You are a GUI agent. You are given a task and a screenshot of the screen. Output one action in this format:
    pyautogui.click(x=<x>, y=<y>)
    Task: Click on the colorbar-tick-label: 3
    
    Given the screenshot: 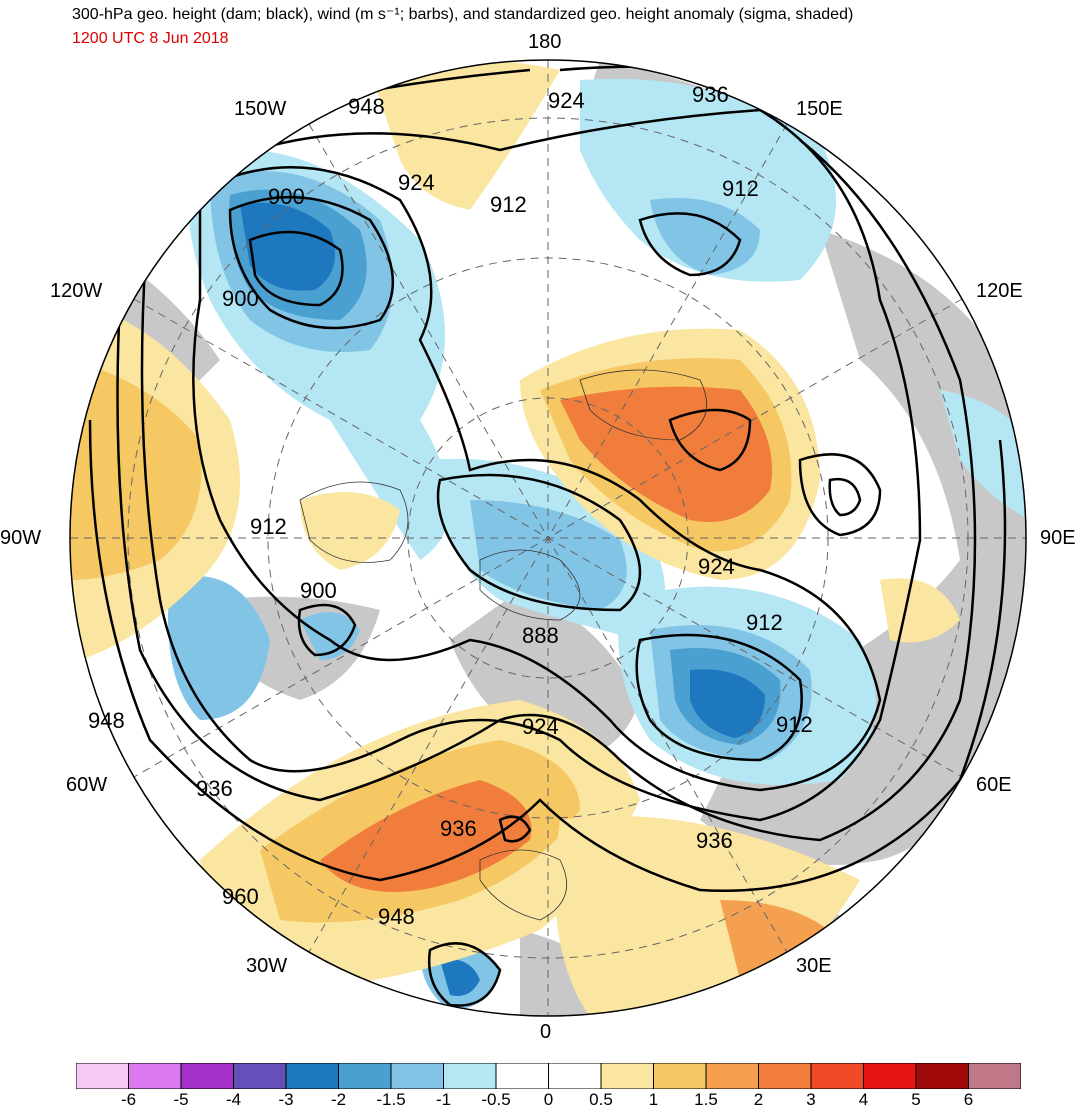 What is the action you would take?
    pyautogui.click(x=811, y=1099)
    